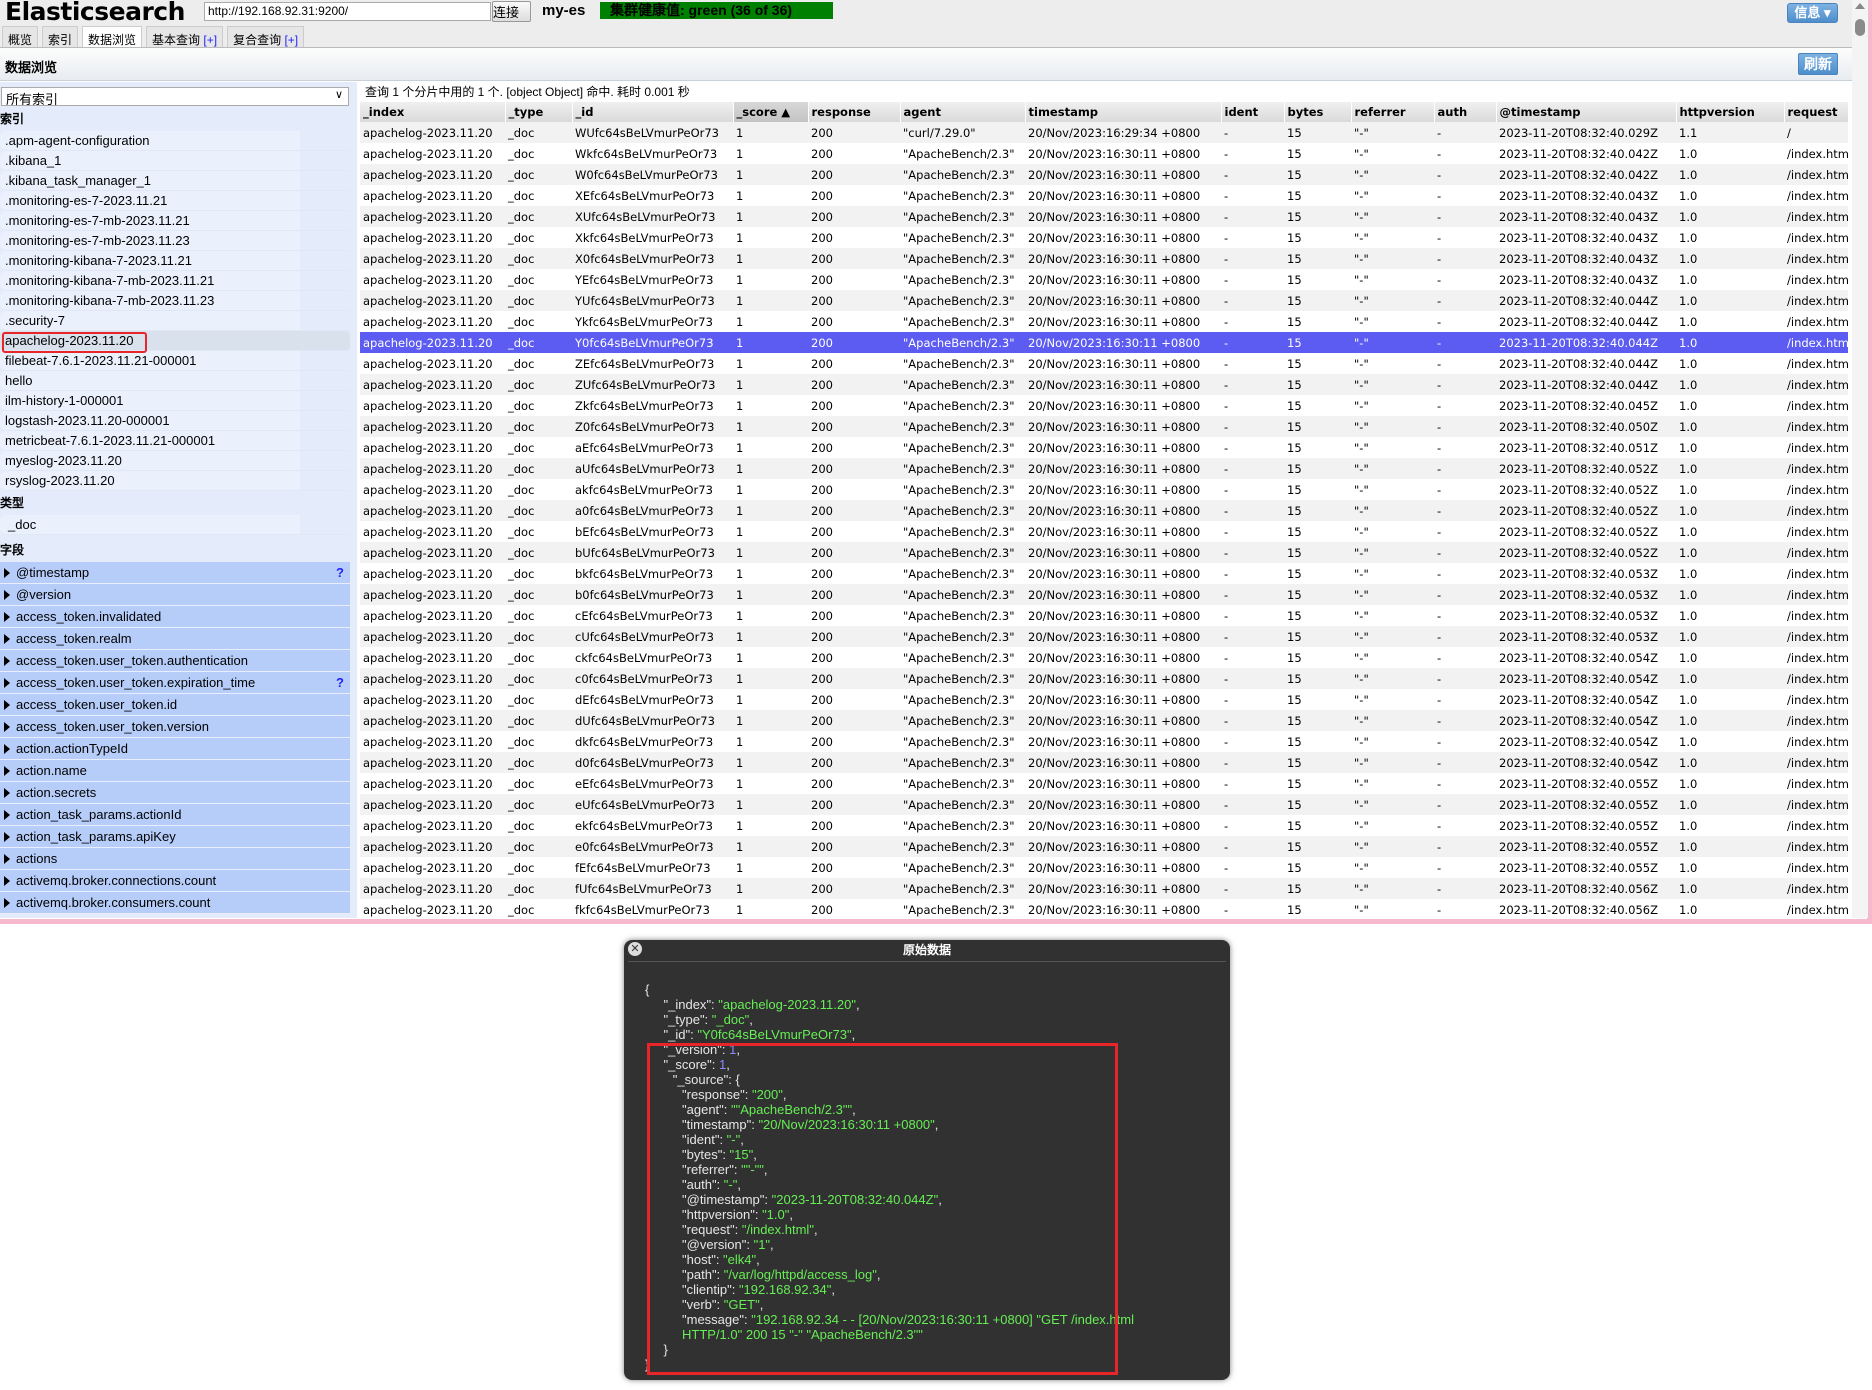 Image resolution: width=1872 pixels, height=1390 pixels. Describe the element at coordinates (854, 112) in the screenshot. I see `column-header: response` at that location.